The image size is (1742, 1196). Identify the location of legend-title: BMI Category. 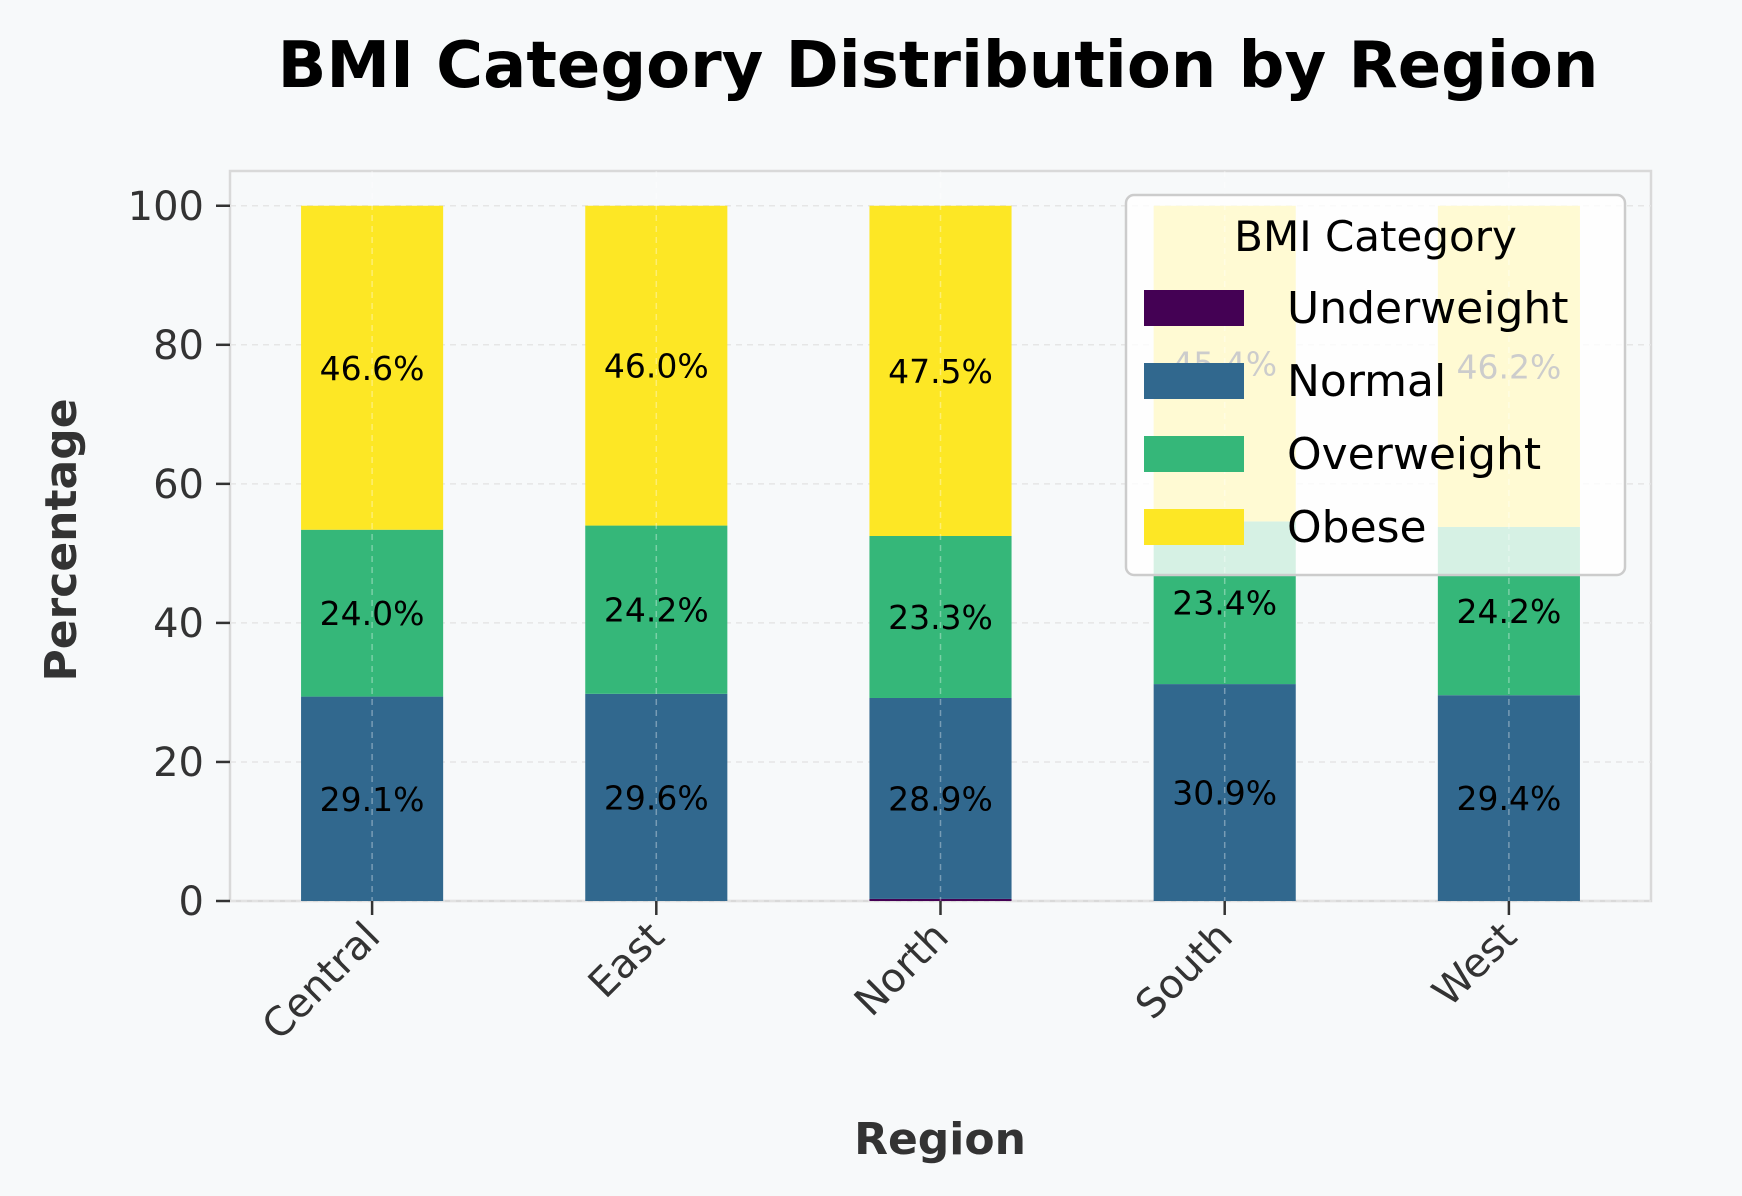
(1375, 236).